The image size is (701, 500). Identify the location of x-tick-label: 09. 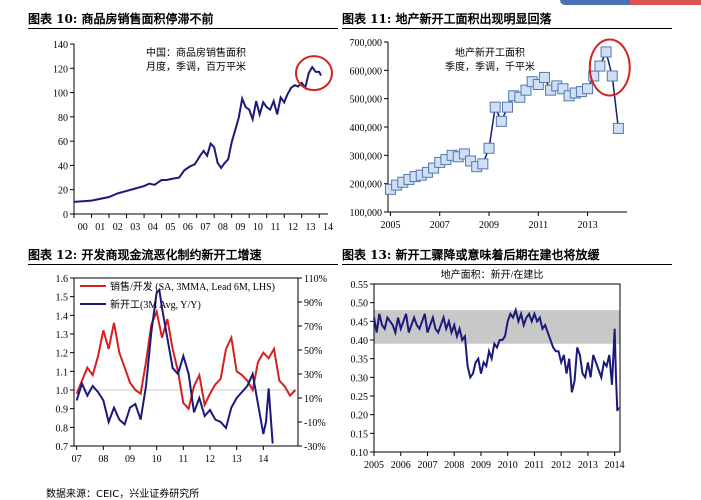
(130, 459).